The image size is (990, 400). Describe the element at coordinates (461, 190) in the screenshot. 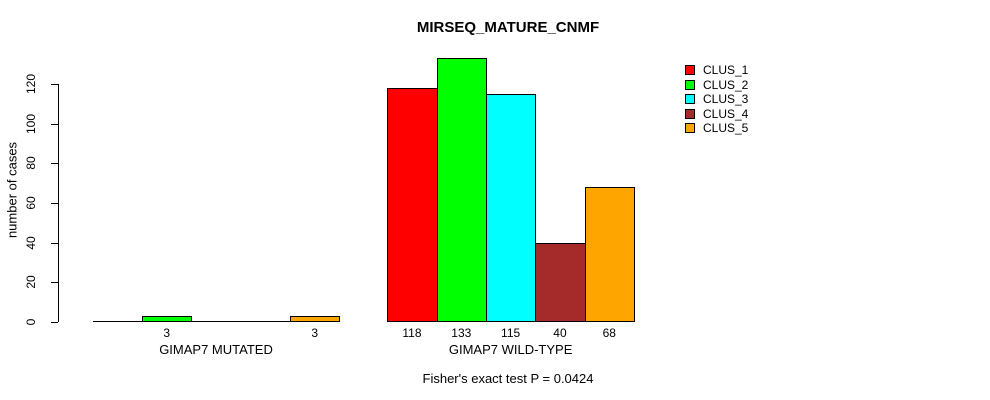

I see `bar-clus_2-wildtype` at that location.